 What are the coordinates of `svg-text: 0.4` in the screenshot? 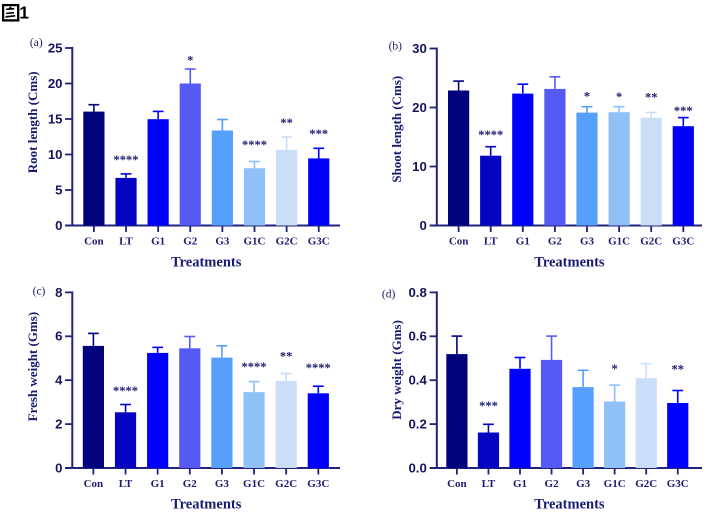 It's located at (417, 380).